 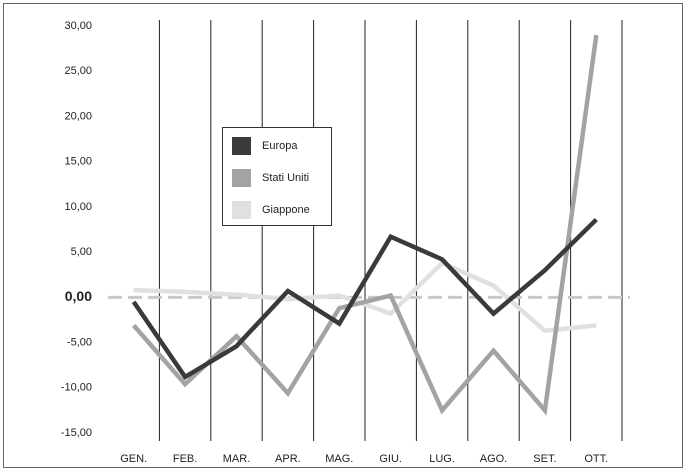 I want to click on x-tick-label: SET., so click(x=544, y=459).